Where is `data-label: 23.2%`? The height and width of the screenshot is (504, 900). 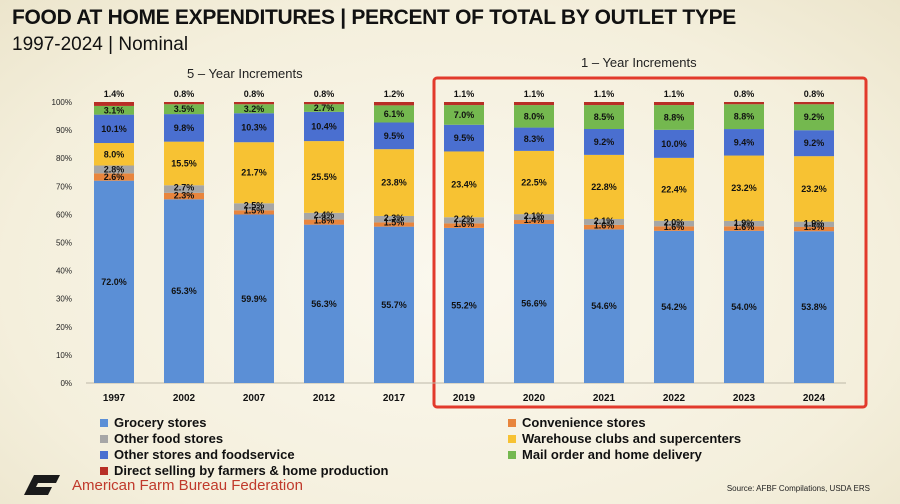
data-label: 23.2% is located at coordinates (814, 189).